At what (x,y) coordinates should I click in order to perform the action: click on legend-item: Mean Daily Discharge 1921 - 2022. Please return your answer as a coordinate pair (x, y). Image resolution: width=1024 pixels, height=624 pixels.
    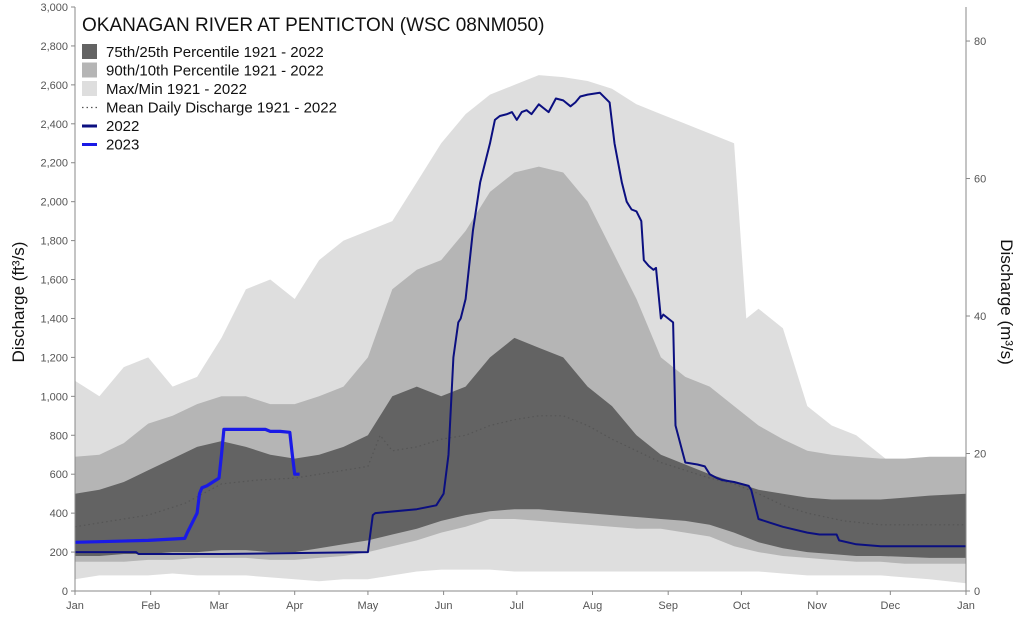
    Looking at the image, I should click on (209, 108).